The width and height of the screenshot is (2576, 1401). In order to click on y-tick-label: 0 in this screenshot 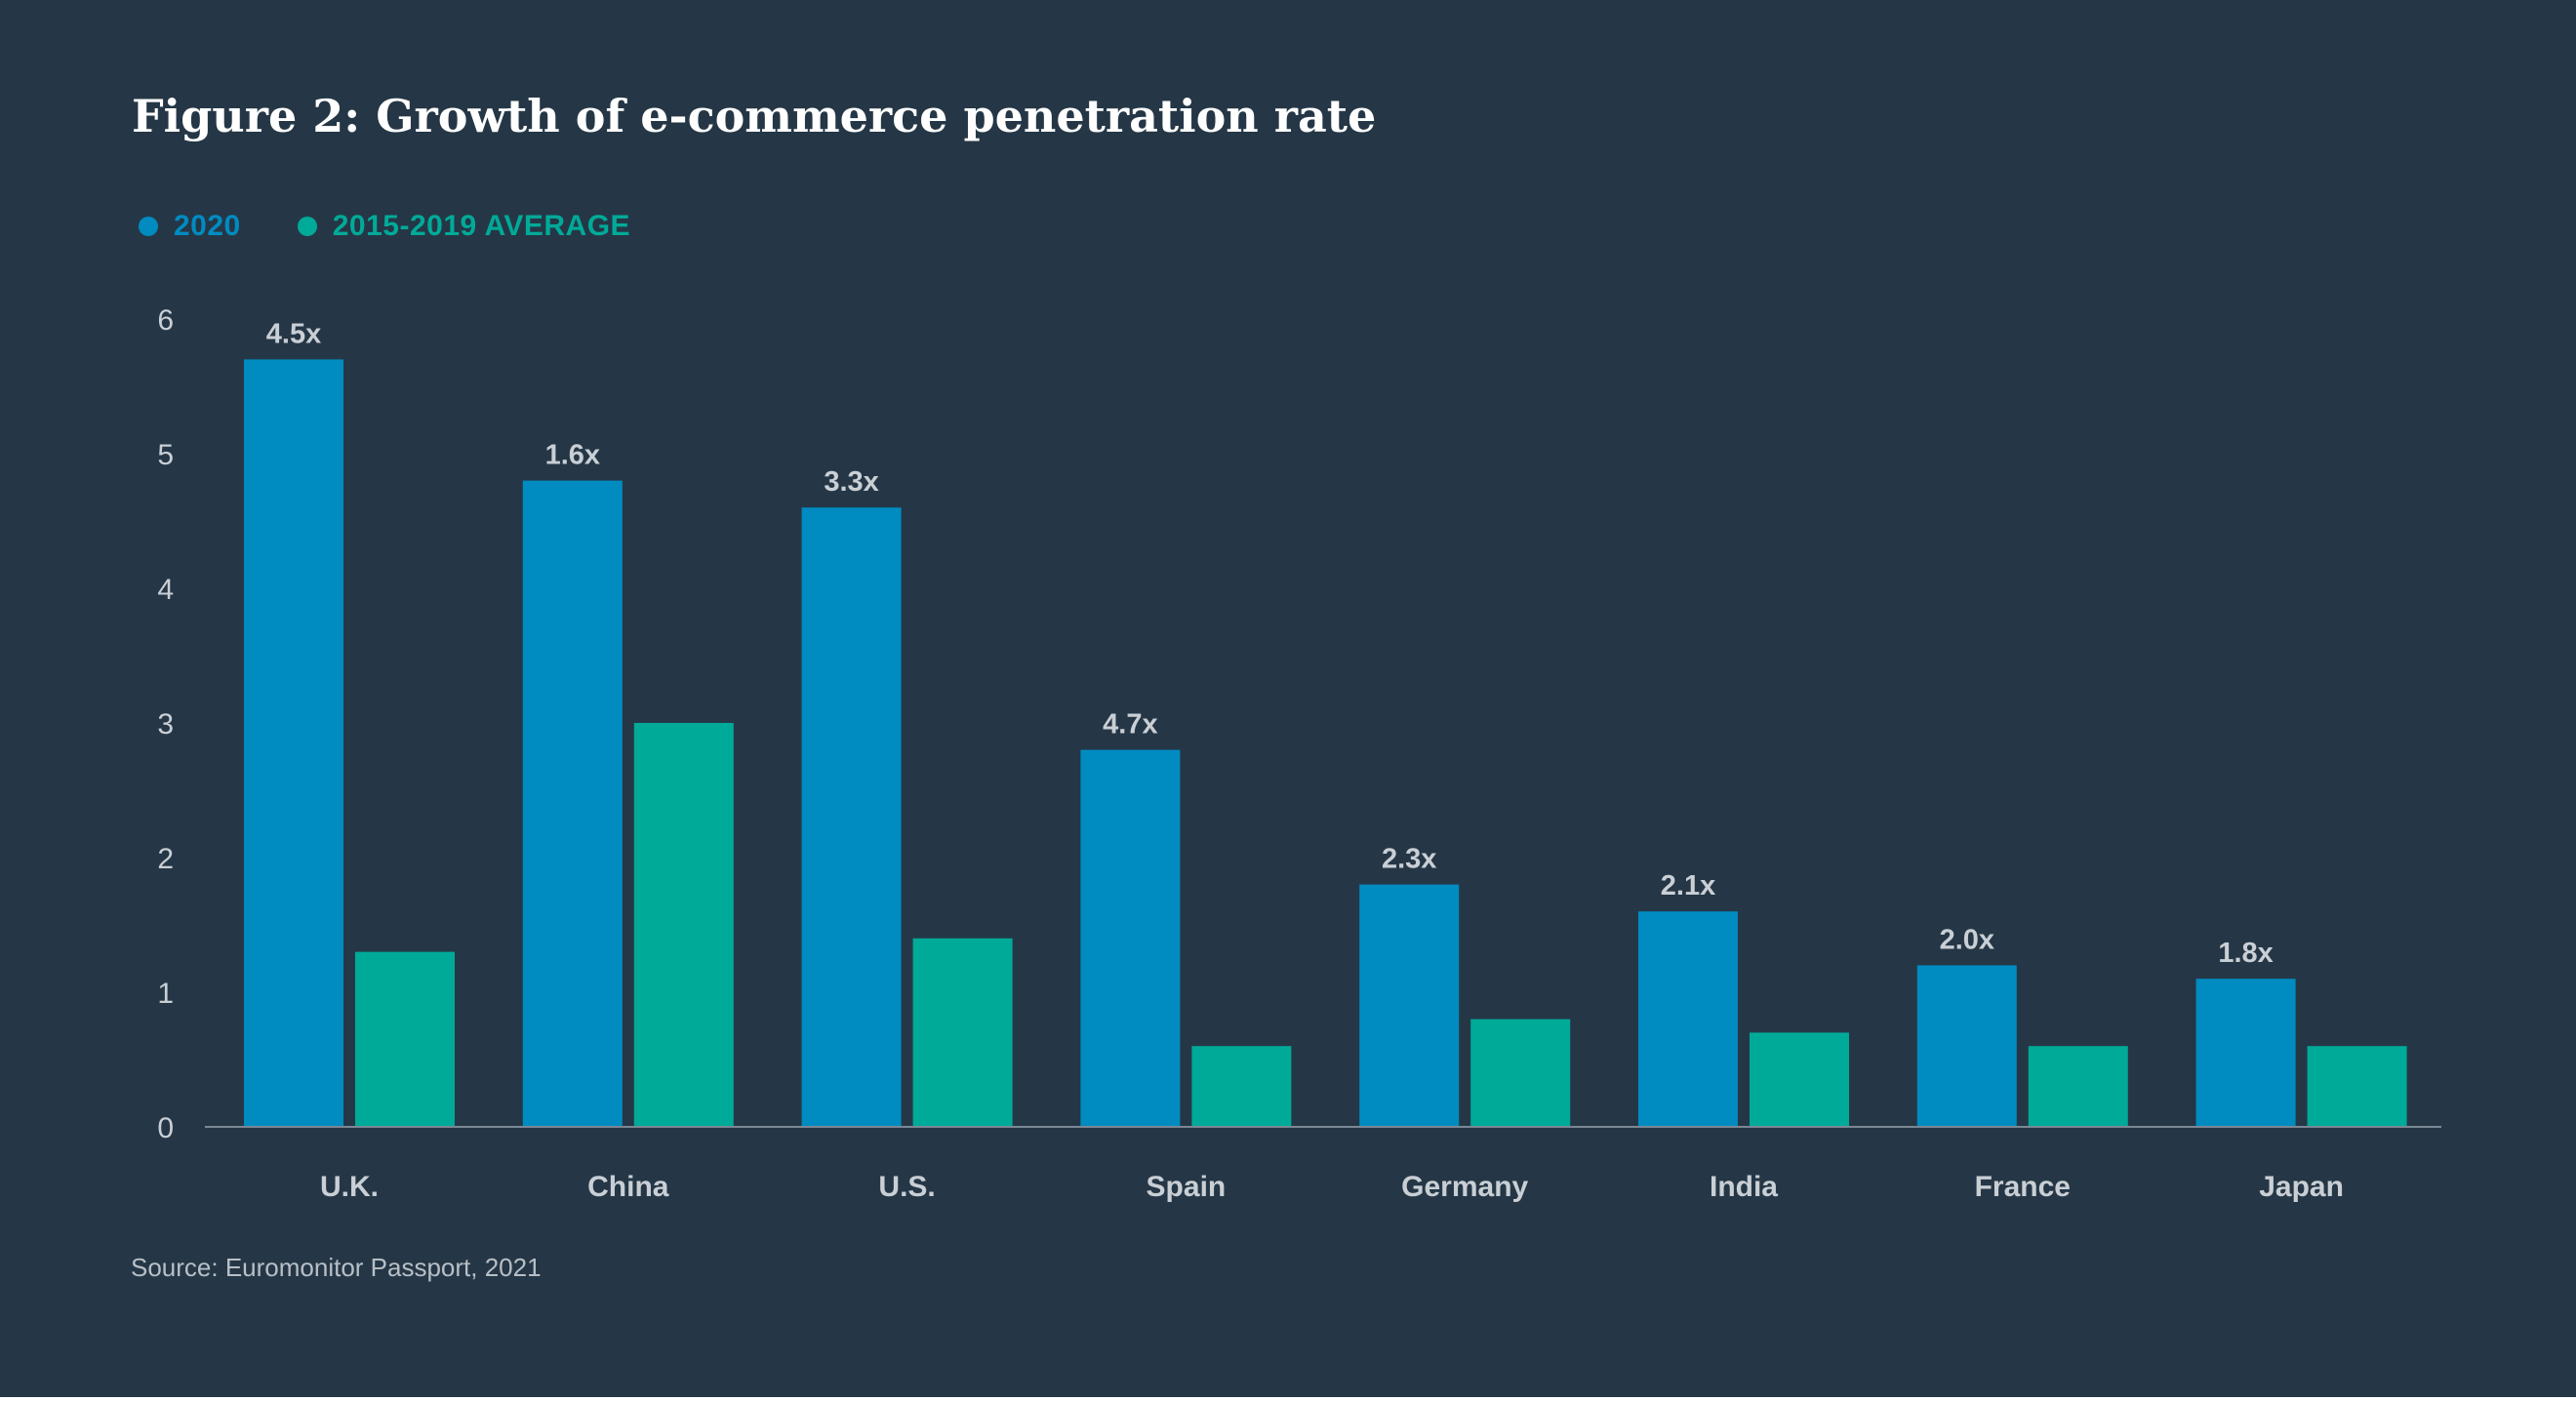, I will do `click(165, 1128)`.